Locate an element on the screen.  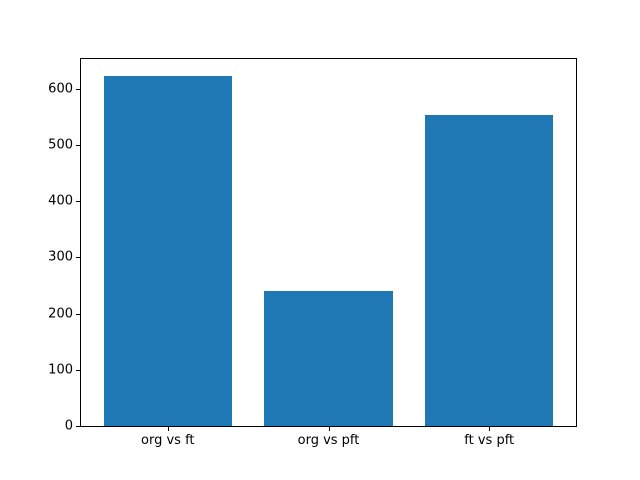
x-tick-label: org vs pft is located at coordinates (328, 440).